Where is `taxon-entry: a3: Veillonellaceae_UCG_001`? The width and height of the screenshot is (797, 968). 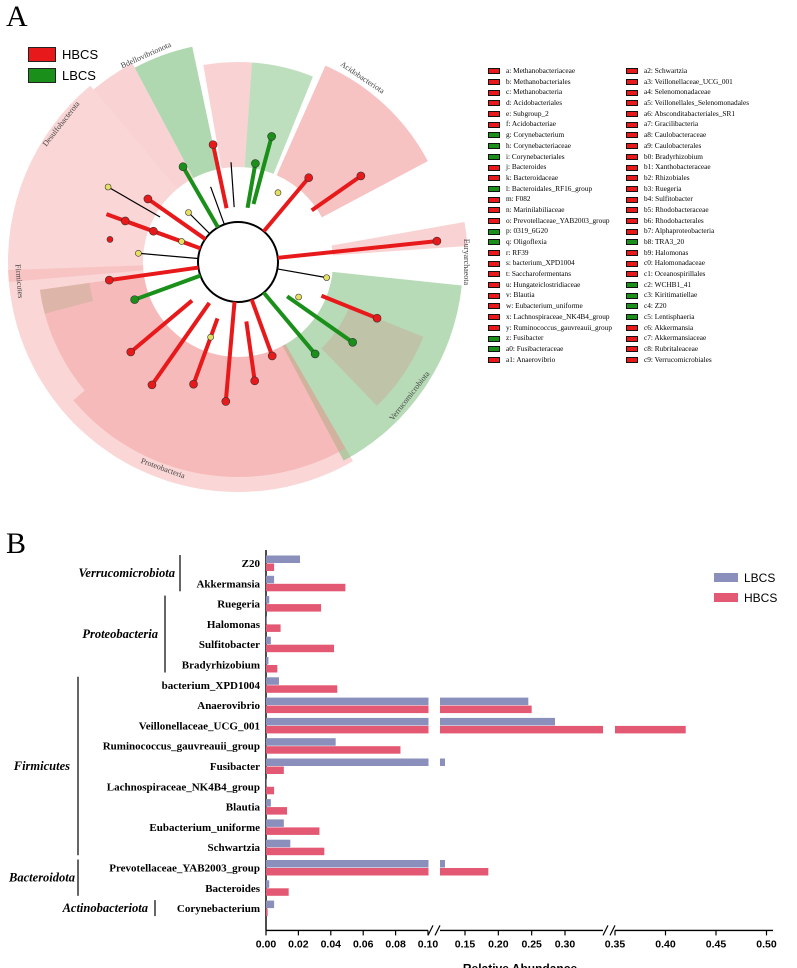
taxon-entry: a3: Veillonellaceae_UCG_001 is located at coordinates (687, 82).